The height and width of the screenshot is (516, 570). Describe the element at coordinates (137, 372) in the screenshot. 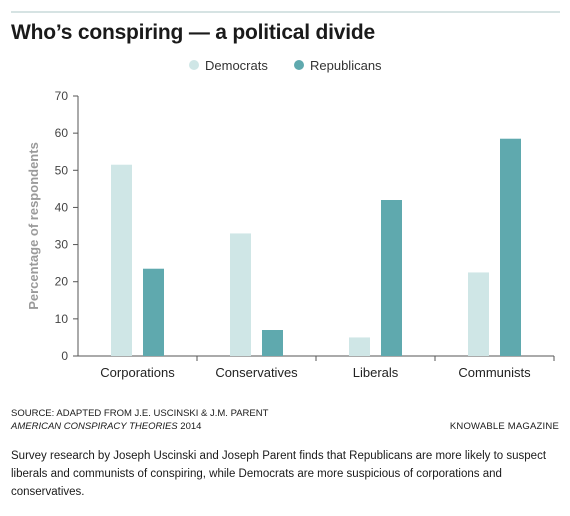

I see `x-tick-label: Corporations` at that location.